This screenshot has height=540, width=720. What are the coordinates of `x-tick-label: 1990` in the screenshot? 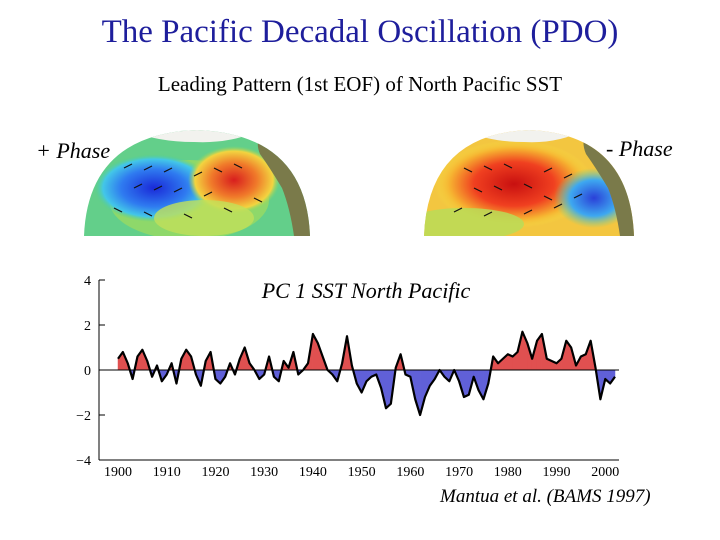 It's located at (557, 472).